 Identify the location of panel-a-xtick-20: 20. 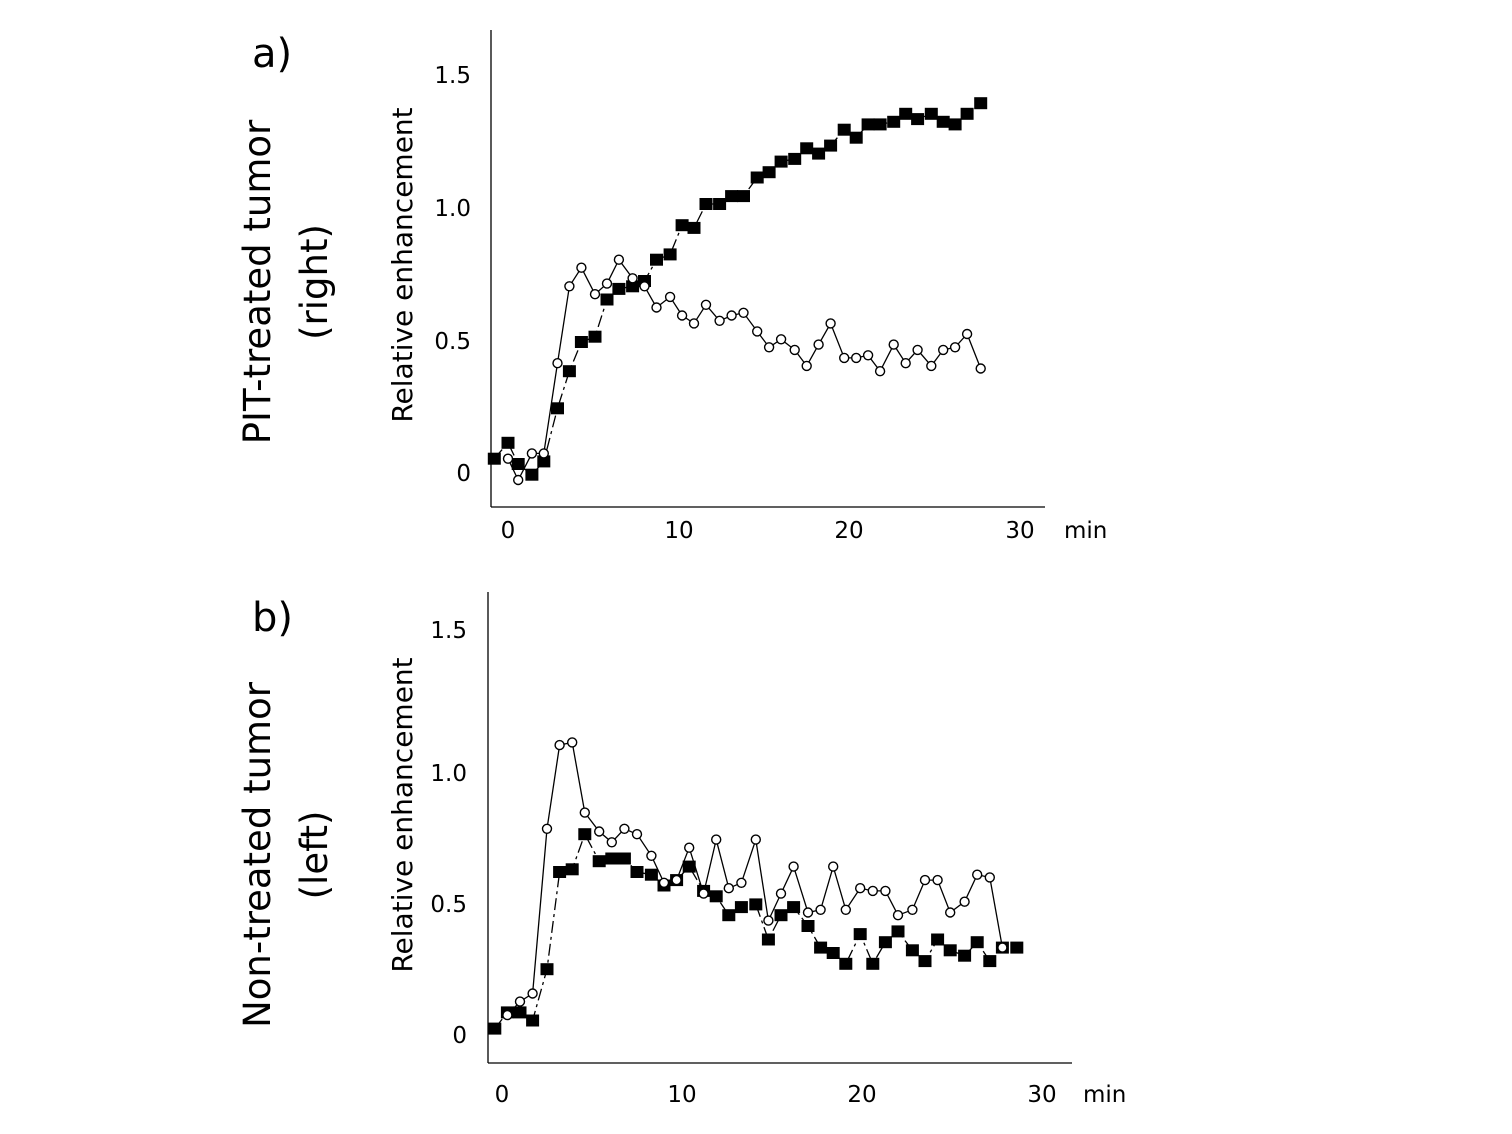
(848, 531).